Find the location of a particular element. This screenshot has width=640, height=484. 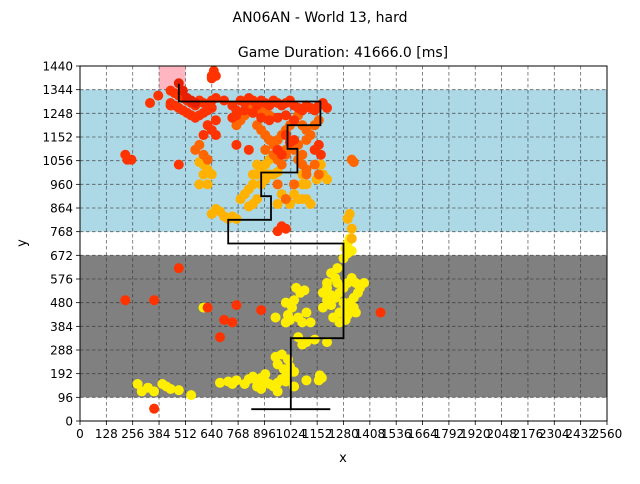

x-tick-label-5: 640 is located at coordinates (211, 434).